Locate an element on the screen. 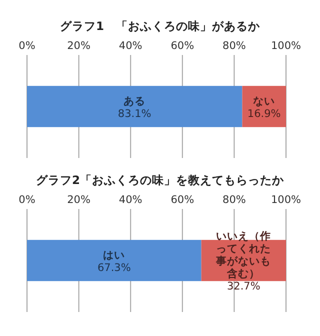  data-label: 32.7% is located at coordinates (243, 286).